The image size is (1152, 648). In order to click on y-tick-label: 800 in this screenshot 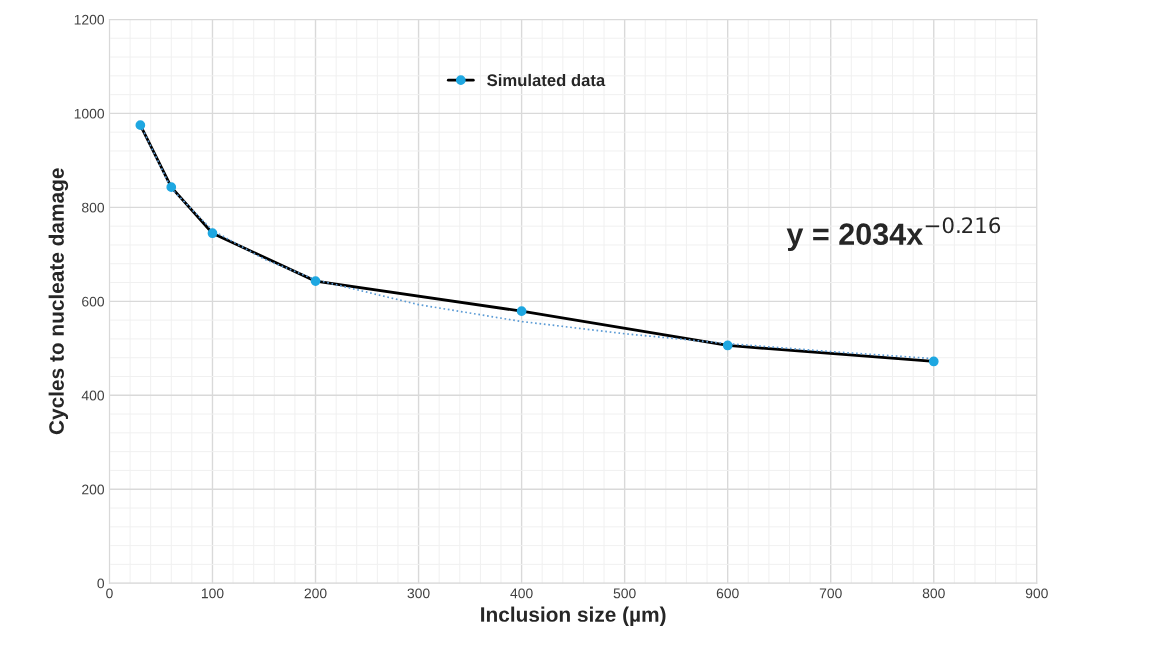, I will do `click(93, 207)`.